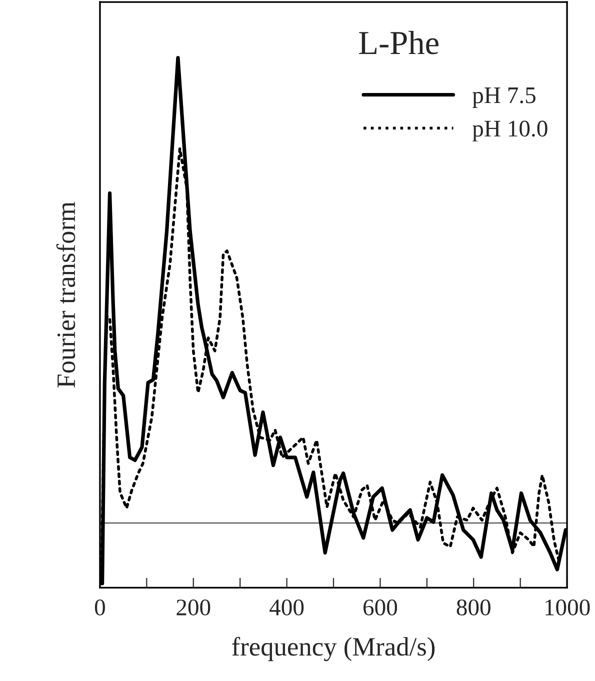 Image resolution: width=595 pixels, height=681 pixels. What do you see at coordinates (381, 607) in the screenshot?
I see `x-tick-label: 600` at bounding box center [381, 607].